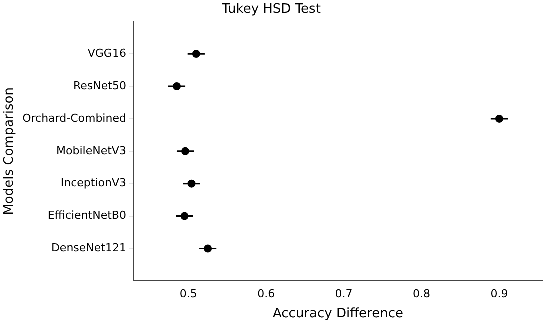  I want to click on y-tick-label: DenseNet121, so click(88, 248).